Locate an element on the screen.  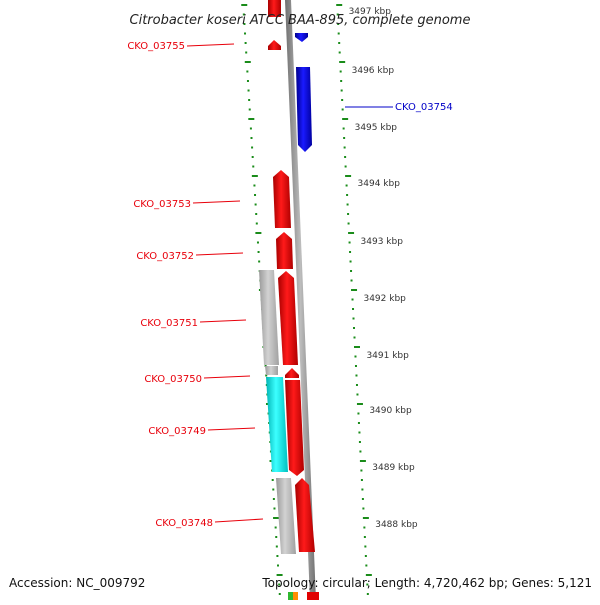
gene-label-cko03755: CKO_03755 is located at coordinates (156, 46).